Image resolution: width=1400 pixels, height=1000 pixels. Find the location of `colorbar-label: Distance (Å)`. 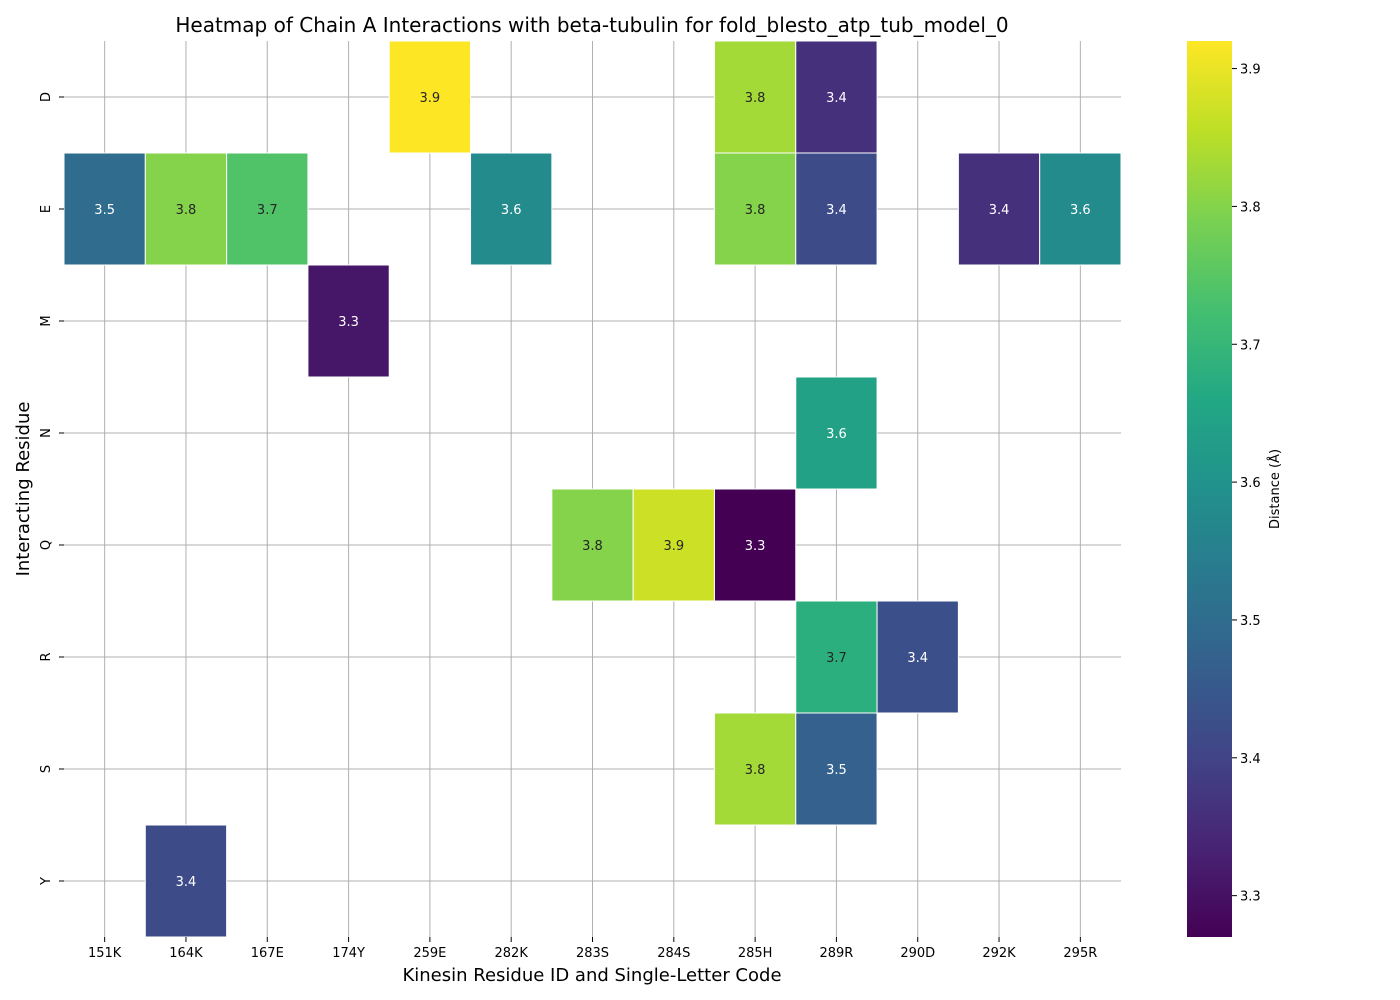

colorbar-label: Distance (Å) is located at coordinates (1275, 489).